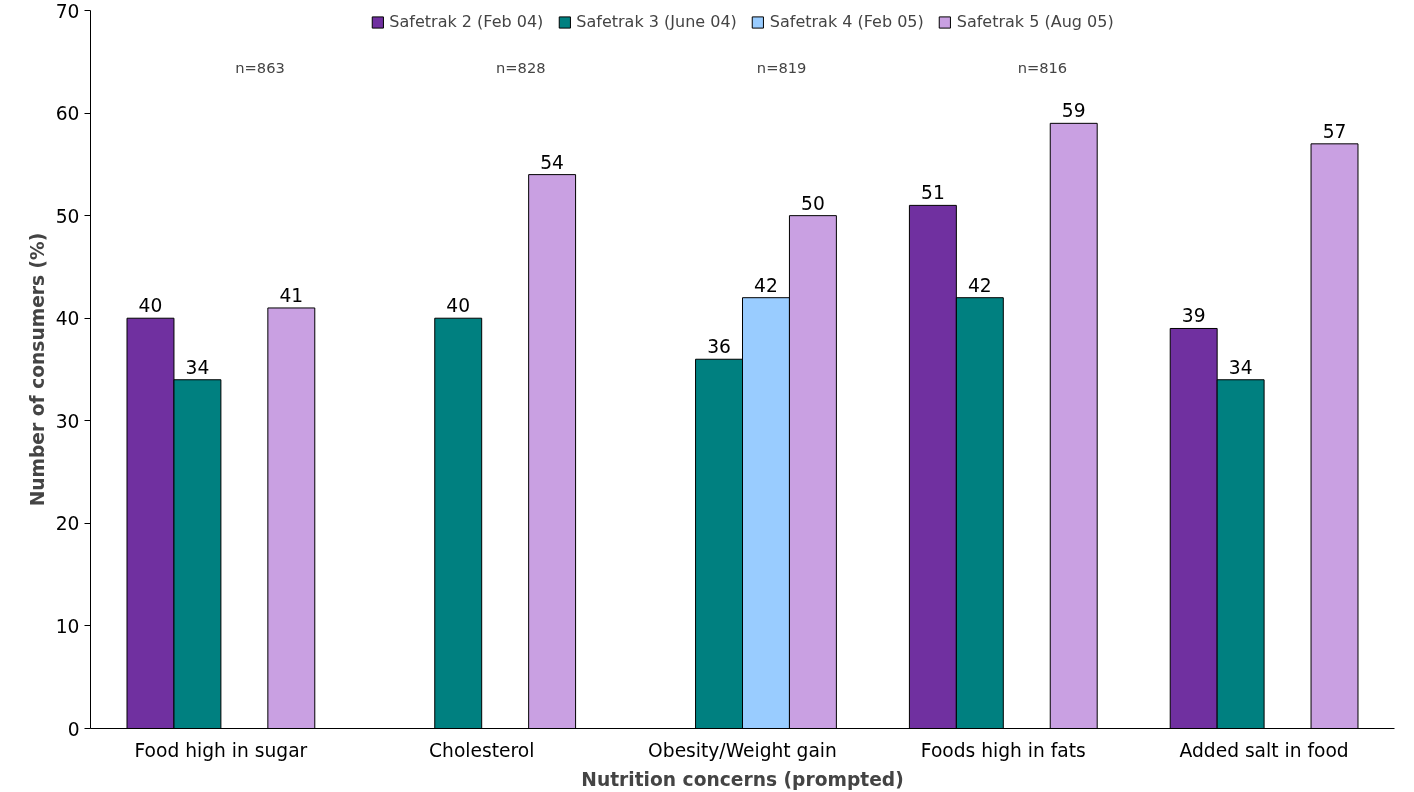 The image size is (1414, 792). Describe the element at coordinates (1193, 316) in the screenshot. I see `data-label: 39` at that location.